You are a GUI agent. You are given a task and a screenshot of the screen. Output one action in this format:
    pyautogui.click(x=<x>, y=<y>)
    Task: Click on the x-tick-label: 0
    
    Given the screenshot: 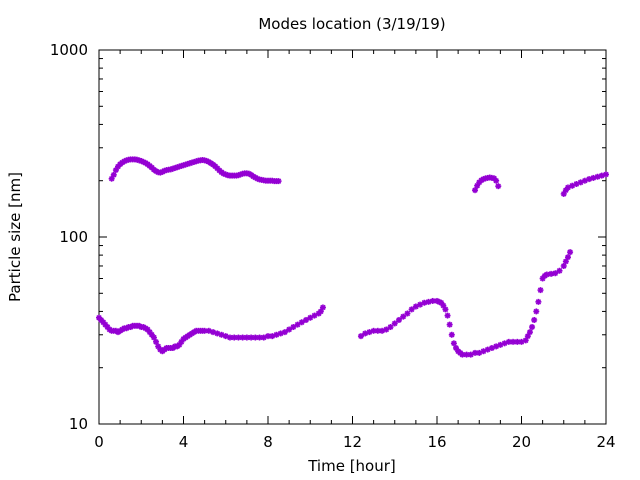 What is the action you would take?
    pyautogui.click(x=99, y=442)
    